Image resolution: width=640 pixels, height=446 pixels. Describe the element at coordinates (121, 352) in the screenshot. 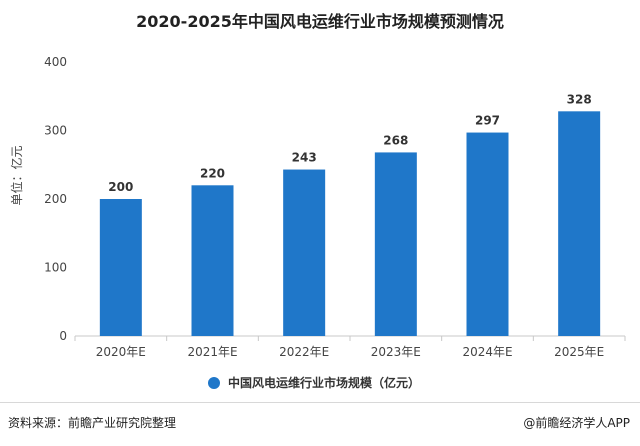

I see `x-tick-label: 2020年E` at that location.